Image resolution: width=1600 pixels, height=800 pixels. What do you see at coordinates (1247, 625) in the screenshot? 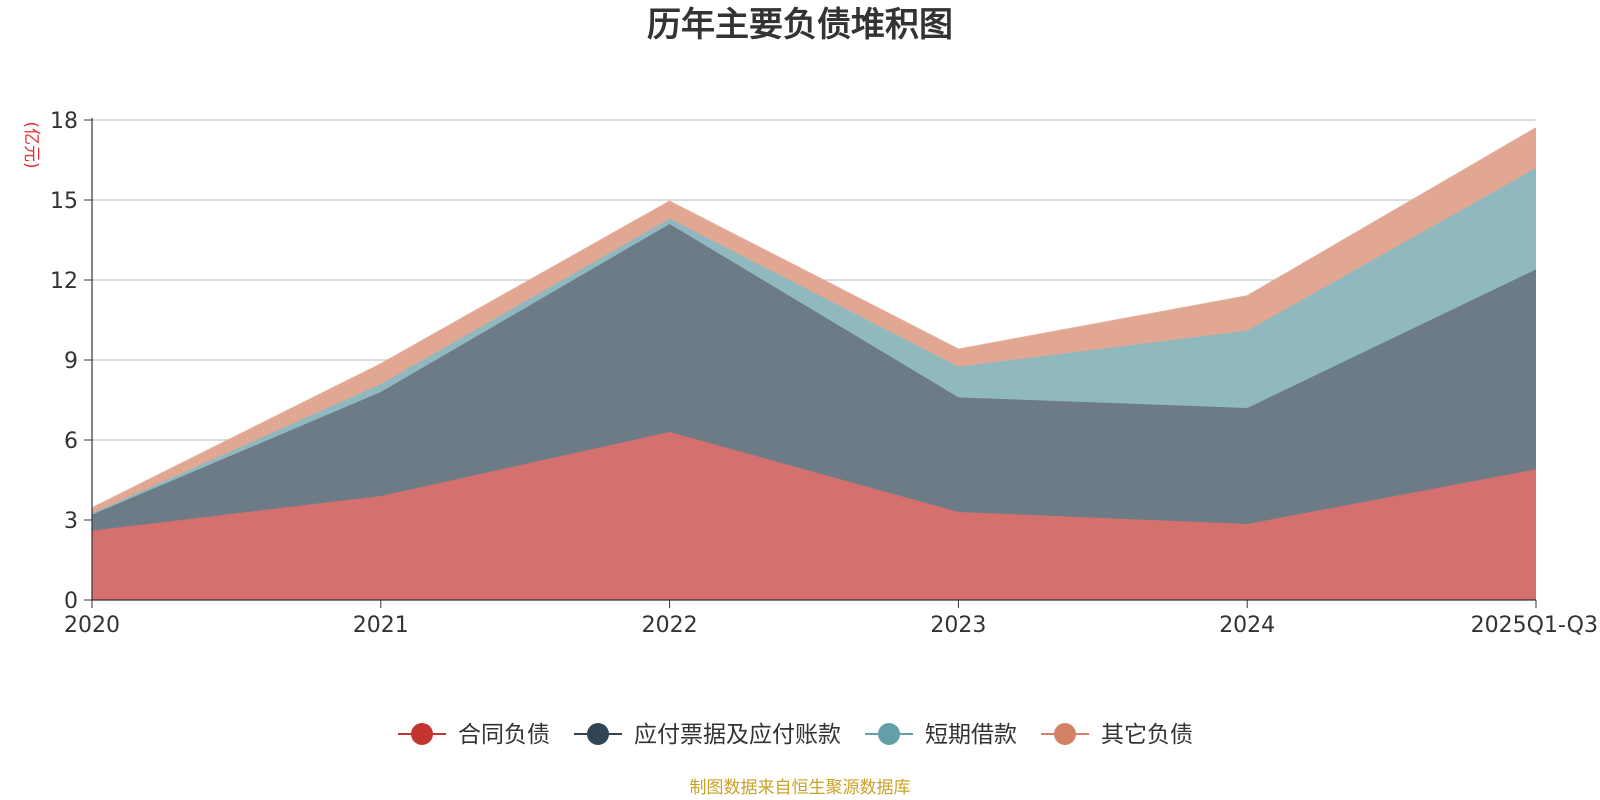
I see `x-tick-label: 2024` at bounding box center [1247, 625].